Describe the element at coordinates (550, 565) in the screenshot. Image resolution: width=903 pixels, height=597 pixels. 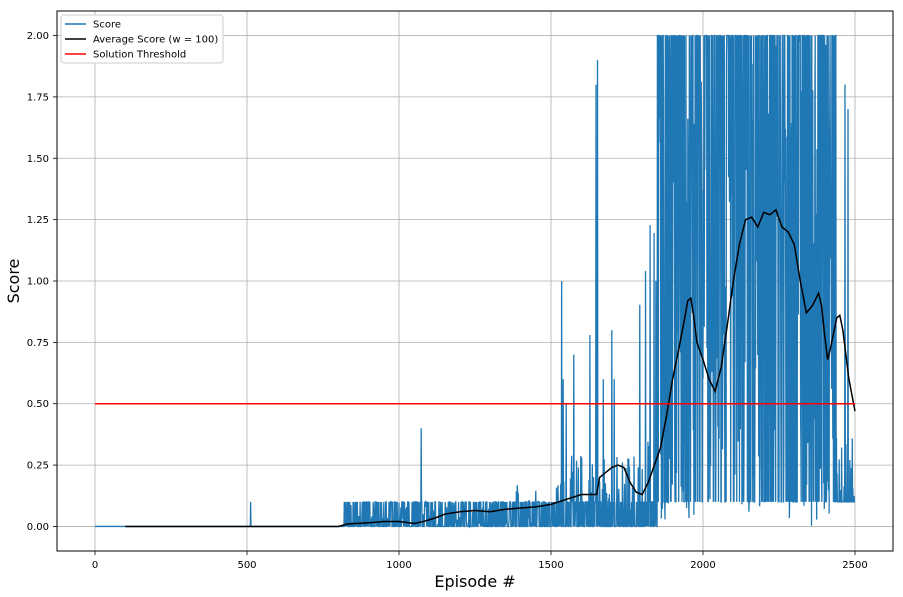
I see `x-tick-label: 1500` at that location.